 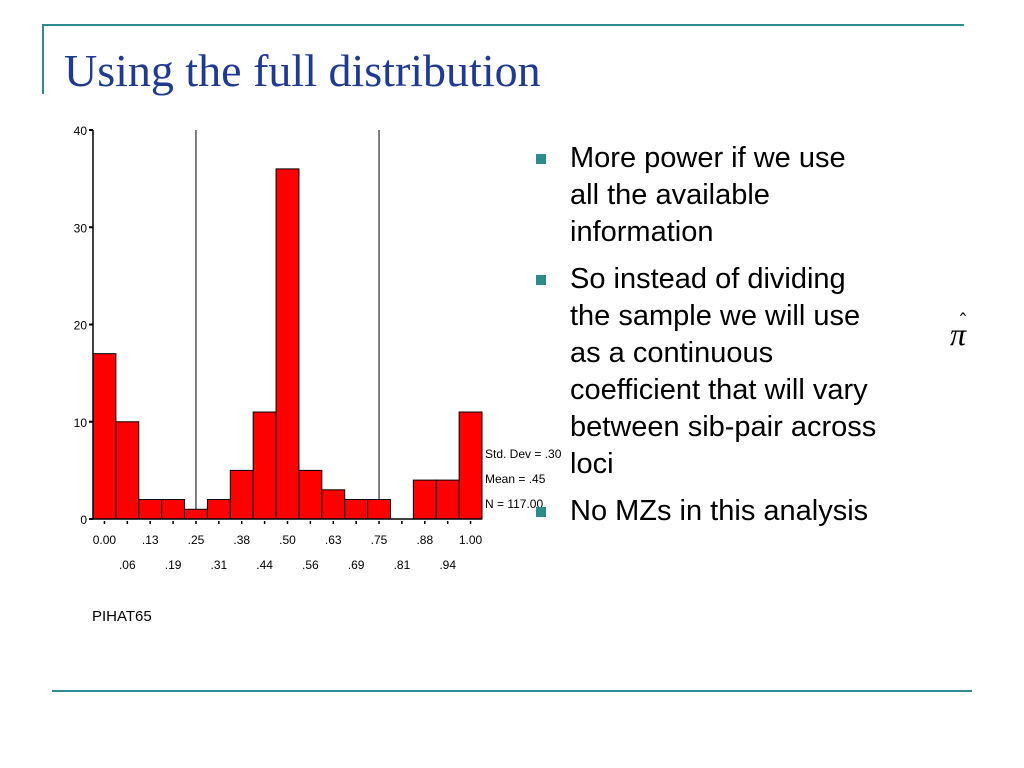 What do you see at coordinates (43, 59) in the screenshot?
I see `left-rule` at bounding box center [43, 59].